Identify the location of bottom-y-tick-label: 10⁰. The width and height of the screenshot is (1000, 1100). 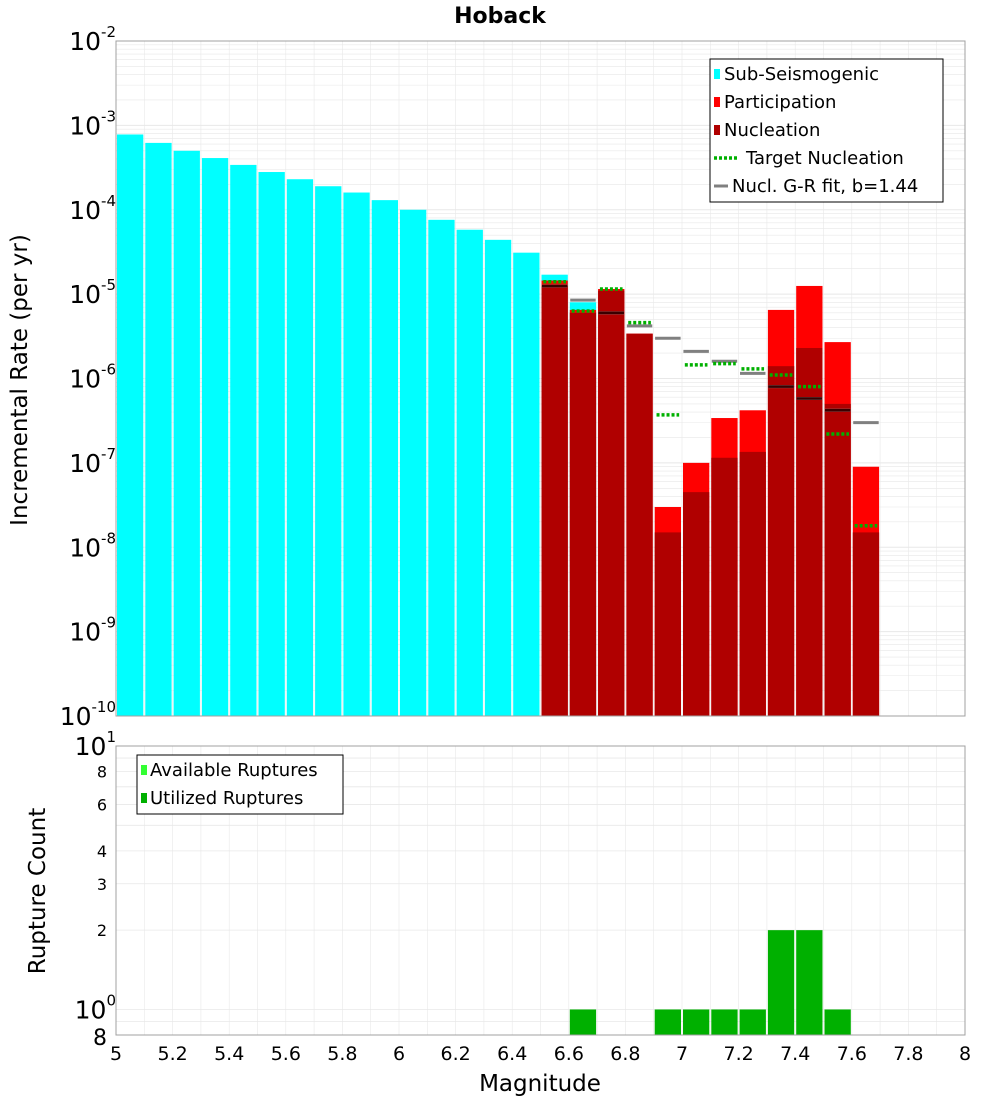
(95, 1007).